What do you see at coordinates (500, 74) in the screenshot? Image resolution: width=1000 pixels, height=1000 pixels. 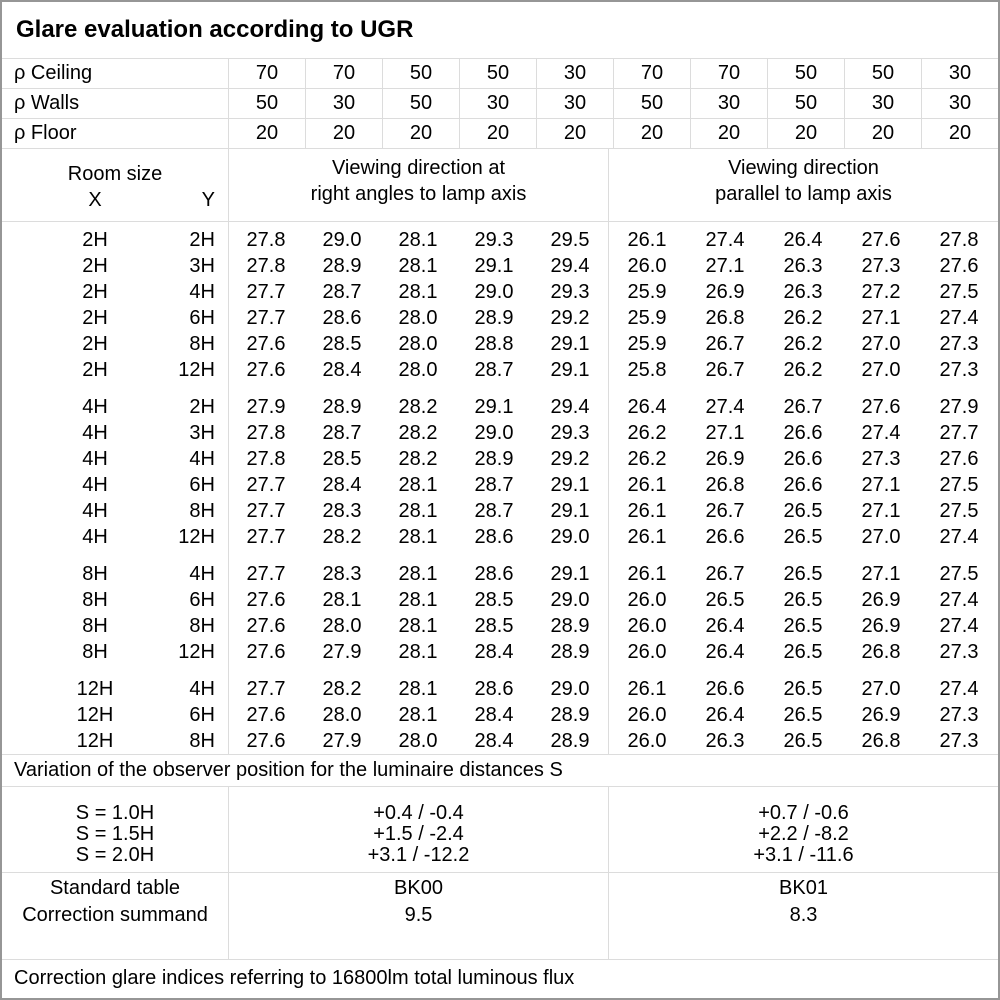 I see `reflectance-row: ρ Ceiling 70 70 50 50 30 70 70 50 50 30` at bounding box center [500, 74].